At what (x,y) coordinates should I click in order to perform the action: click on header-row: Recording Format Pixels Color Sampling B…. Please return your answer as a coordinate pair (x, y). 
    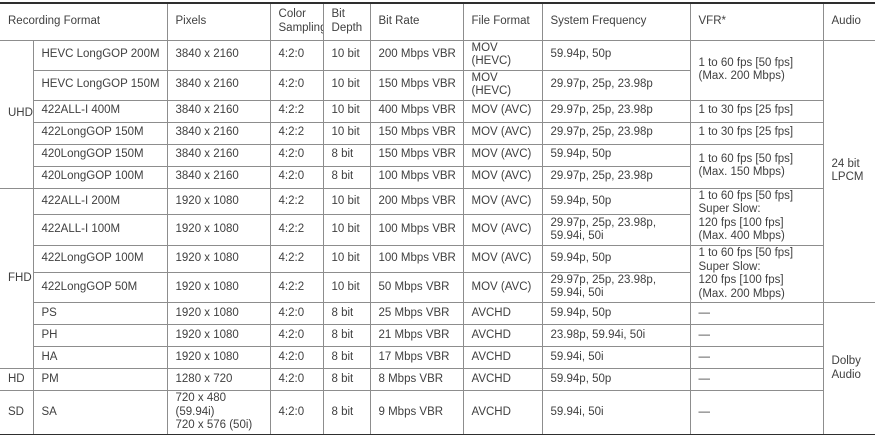
    Looking at the image, I should click on (437, 22).